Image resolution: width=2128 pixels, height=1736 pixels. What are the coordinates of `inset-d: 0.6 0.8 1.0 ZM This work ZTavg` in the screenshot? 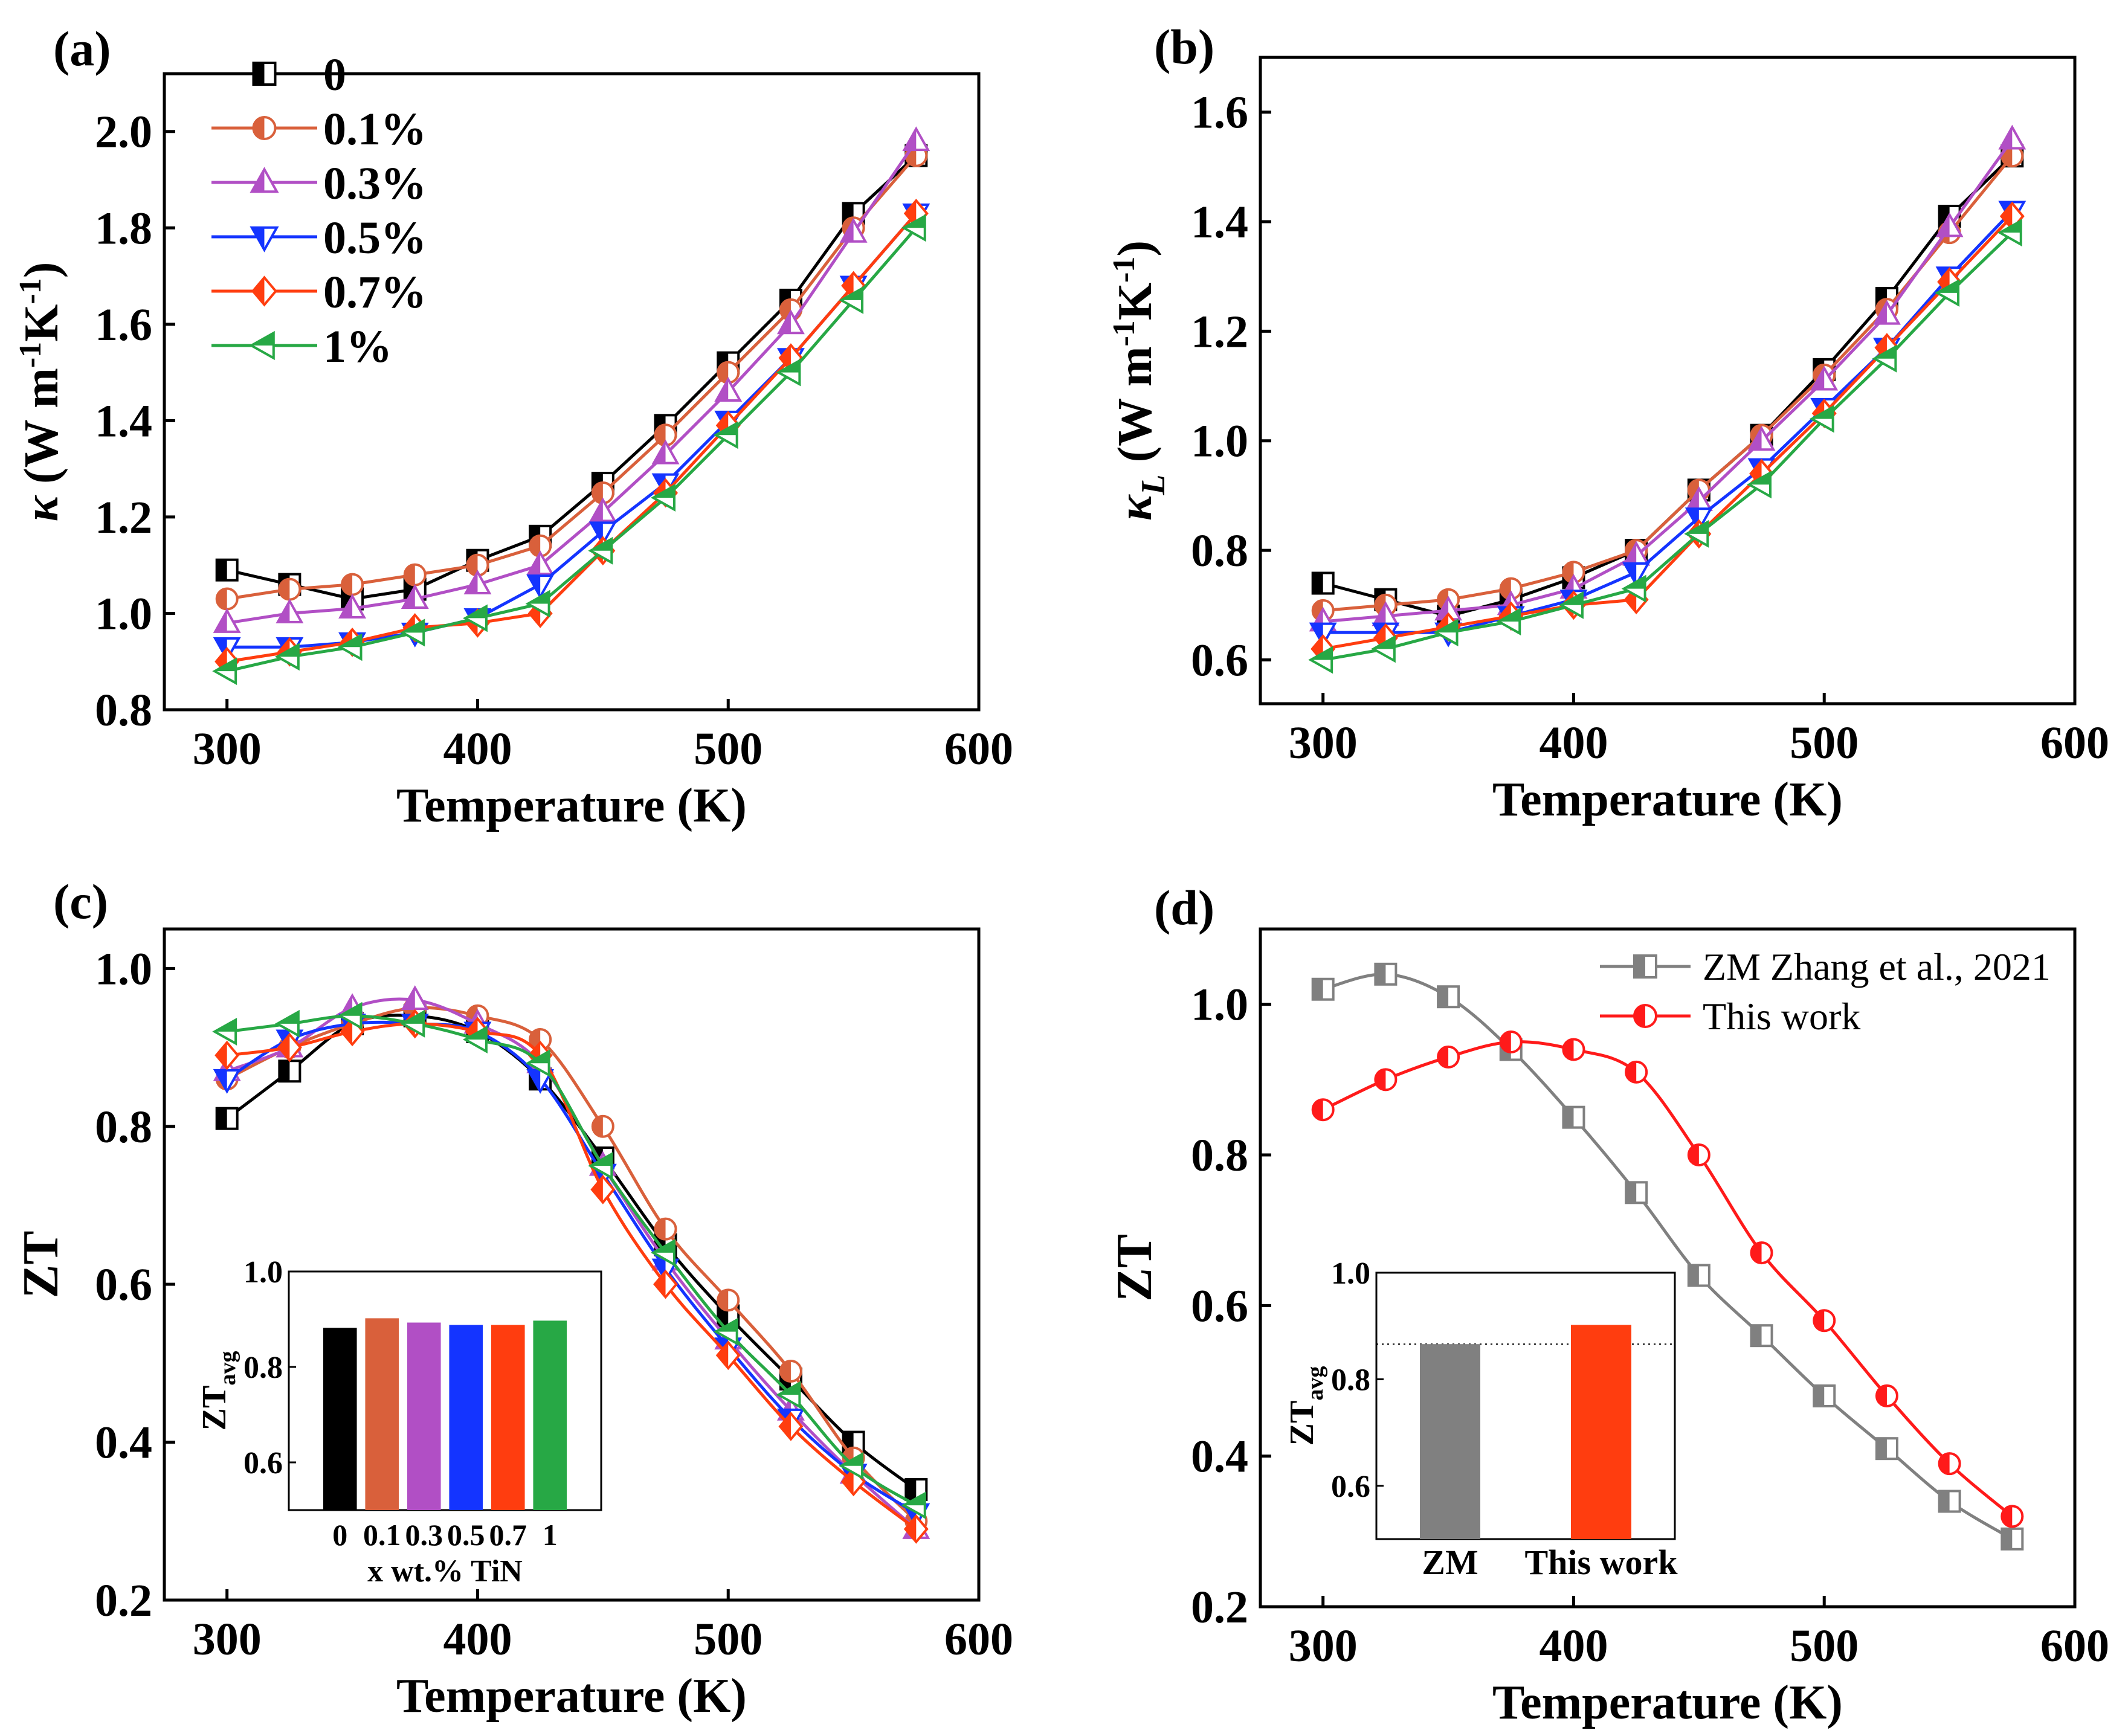 It's located at (1480, 1419).